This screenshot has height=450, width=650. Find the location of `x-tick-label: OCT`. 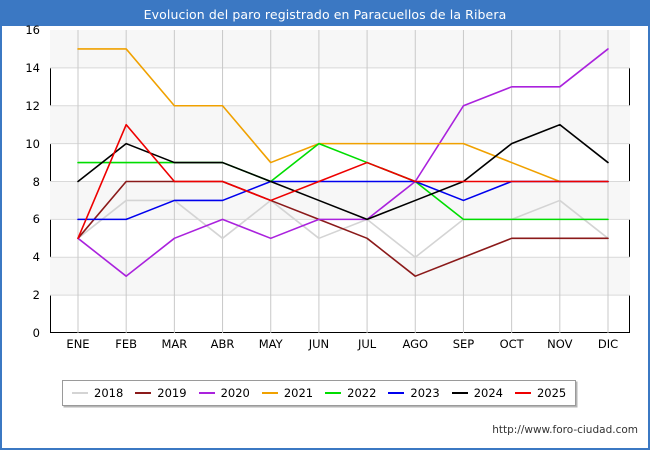

x-tick-label: OCT is located at coordinates (511, 344).